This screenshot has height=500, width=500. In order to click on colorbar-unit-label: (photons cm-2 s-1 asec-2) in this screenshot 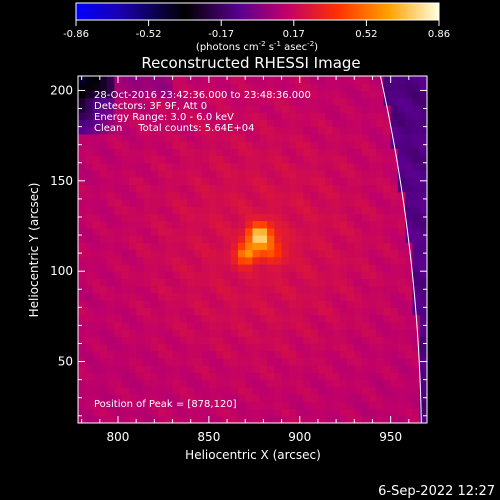, I will do `click(257, 46)`.